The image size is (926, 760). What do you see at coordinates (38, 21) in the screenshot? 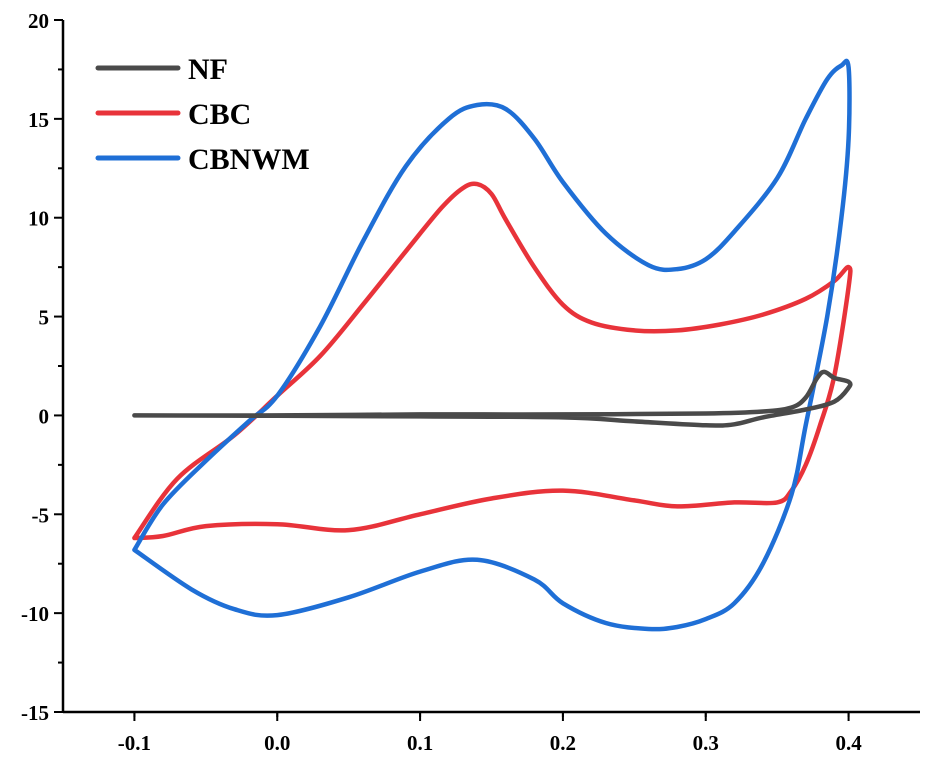
I see `y-tick-label: 20` at bounding box center [38, 21].